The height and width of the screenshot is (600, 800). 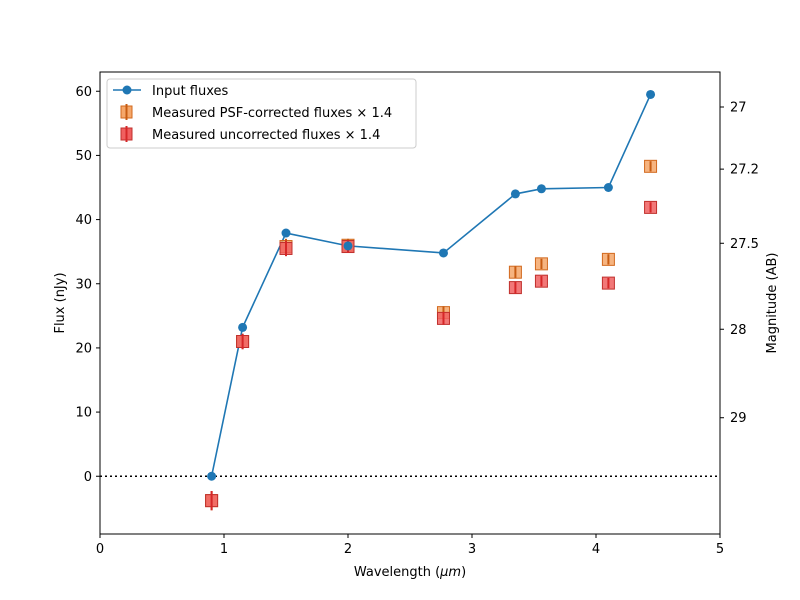 I want to click on x-axis-label-unit: μm, so click(x=450, y=572).